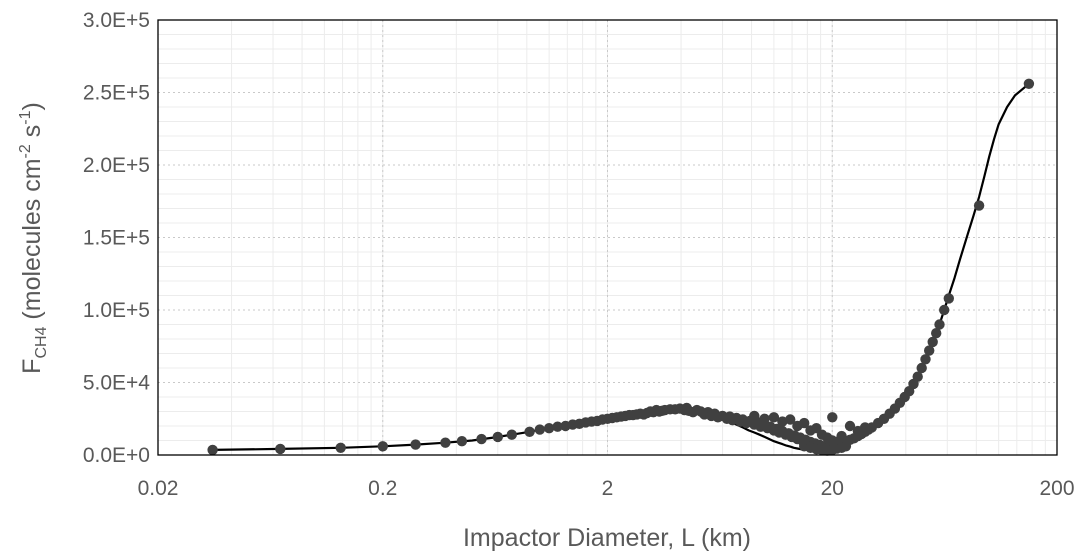  Describe the element at coordinates (832, 488) in the screenshot. I see `x-tick-label: 20` at that location.